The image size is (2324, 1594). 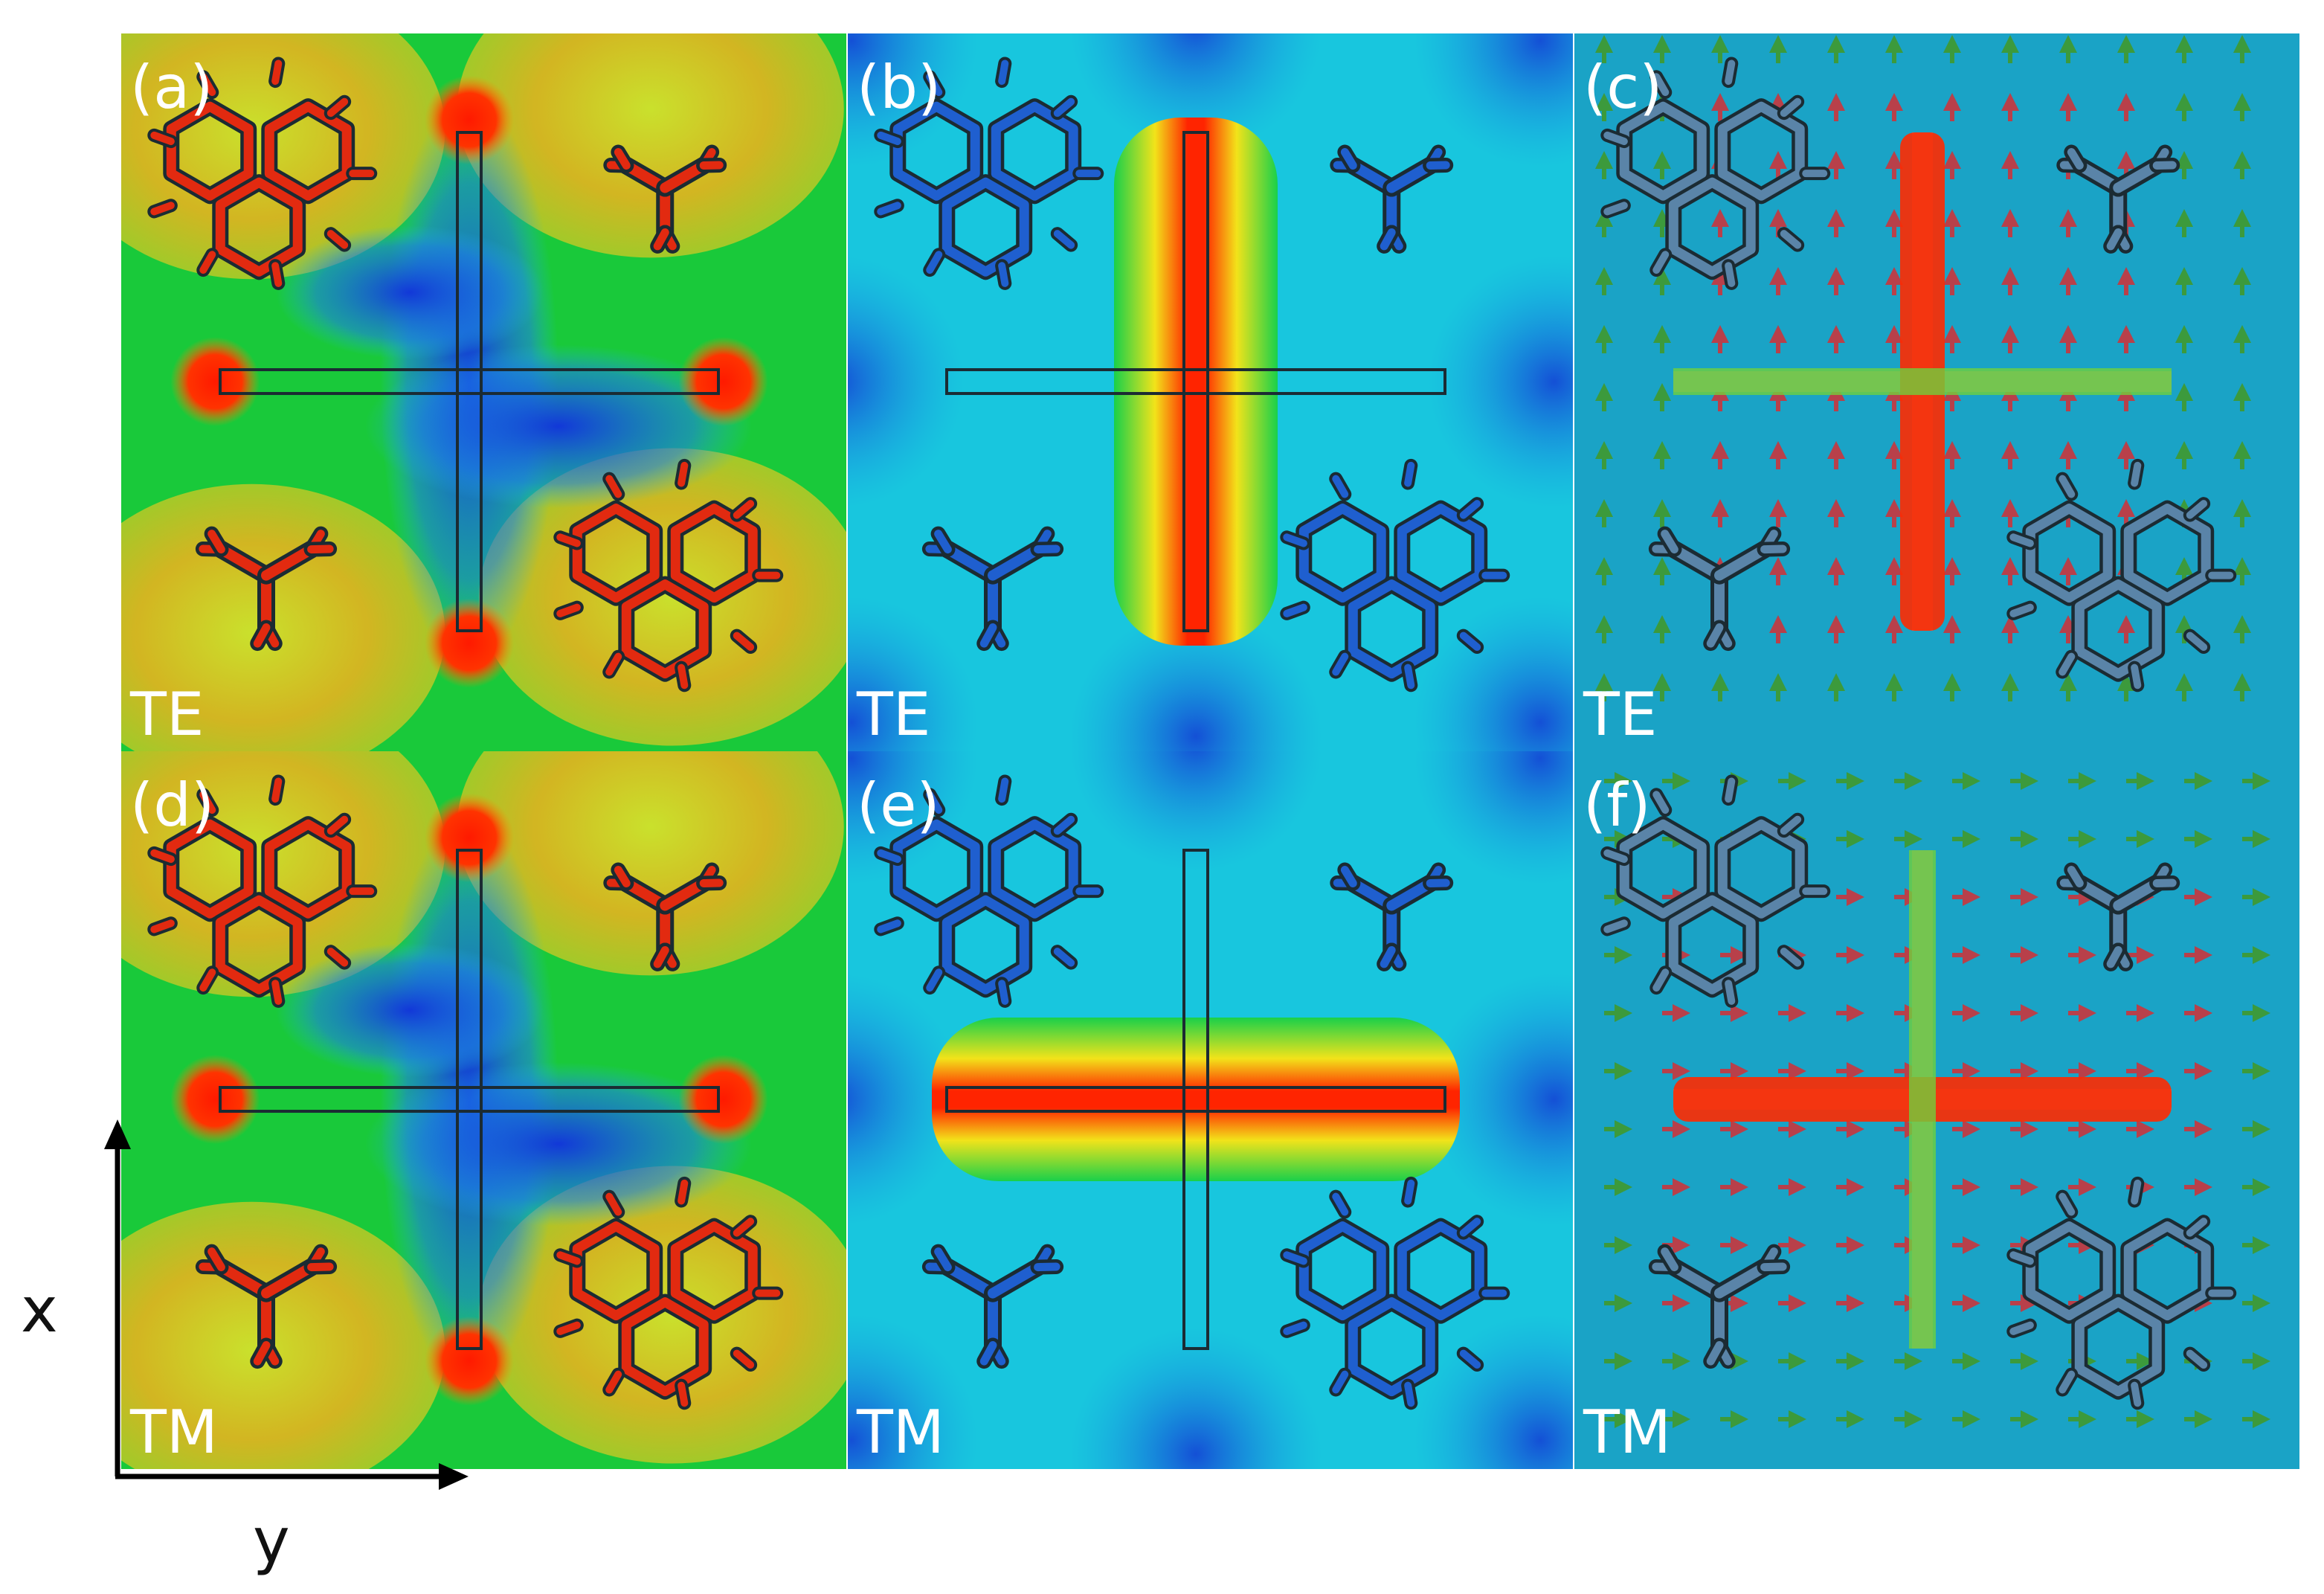 What do you see at coordinates (117, 1134) in the screenshot?
I see `x-axis-arrowhead` at bounding box center [117, 1134].